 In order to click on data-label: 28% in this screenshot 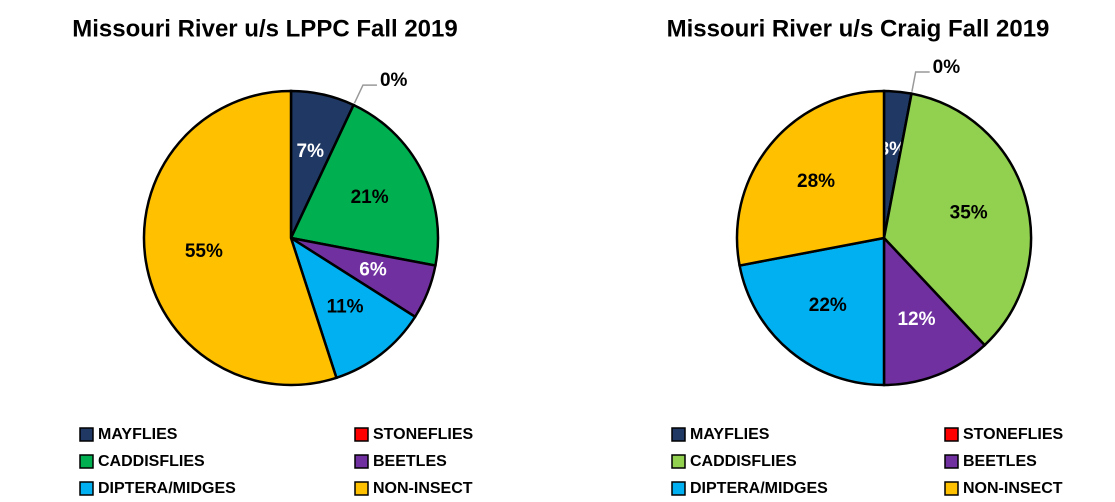, I will do `click(816, 181)`.